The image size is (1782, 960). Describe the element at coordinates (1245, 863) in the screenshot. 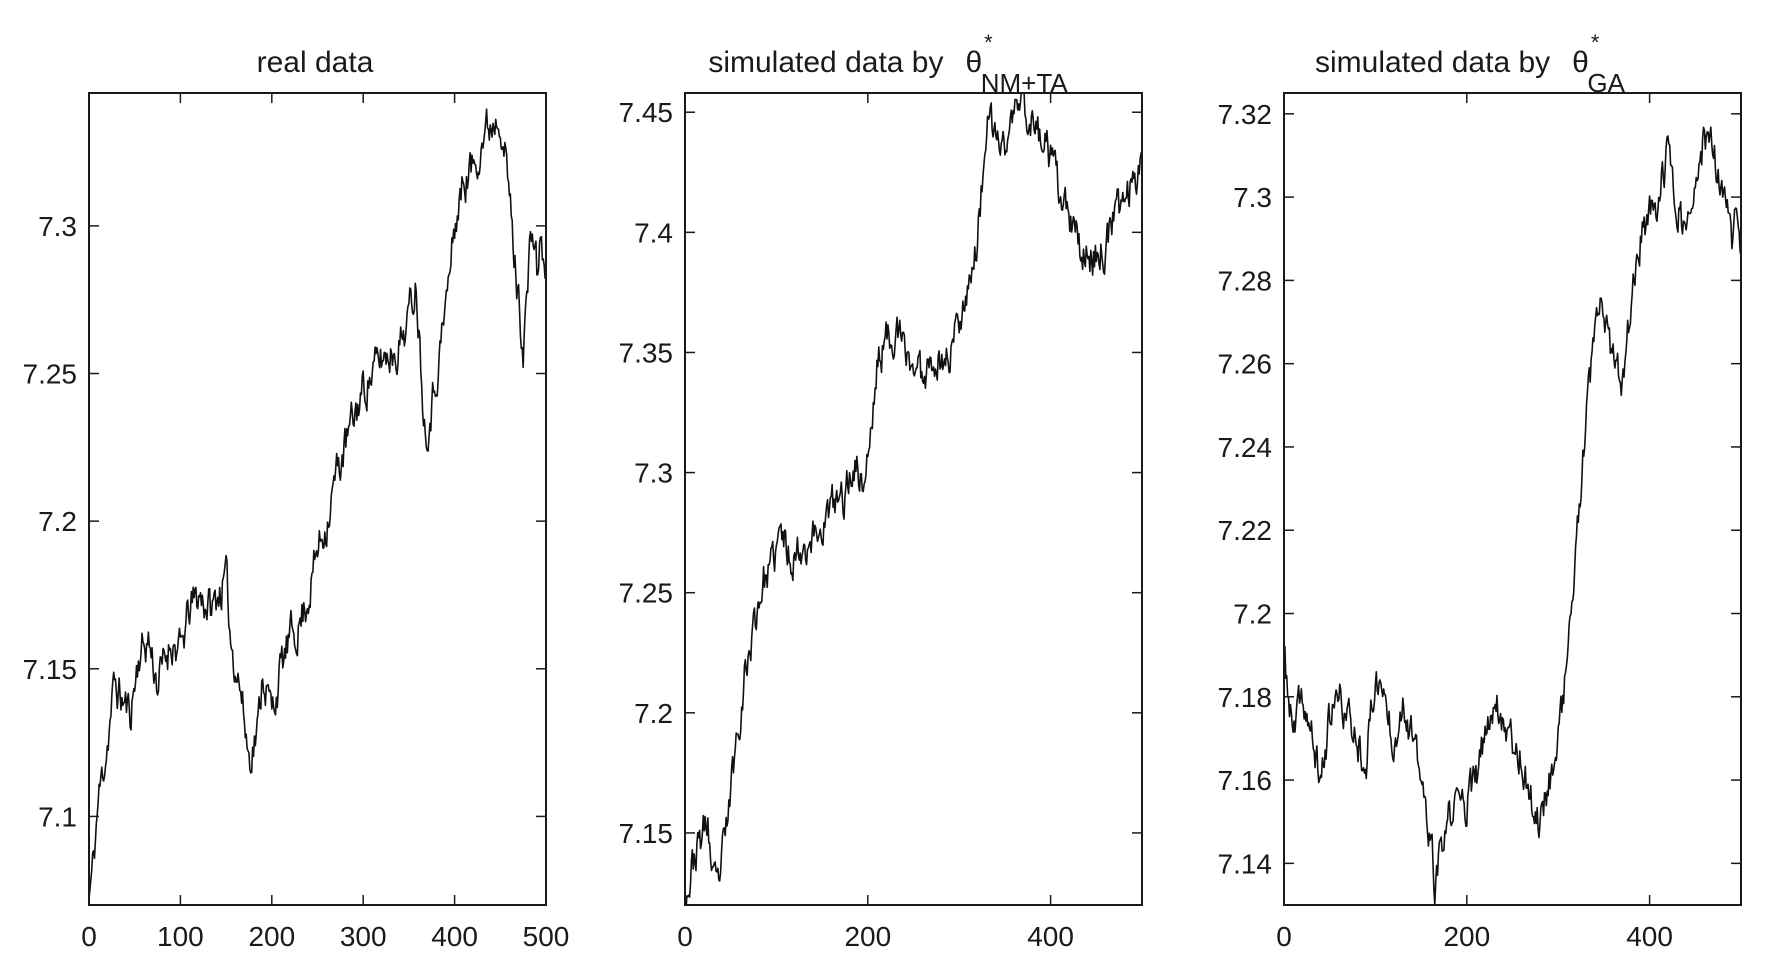

I see `y-tick-label: 7.14` at that location.